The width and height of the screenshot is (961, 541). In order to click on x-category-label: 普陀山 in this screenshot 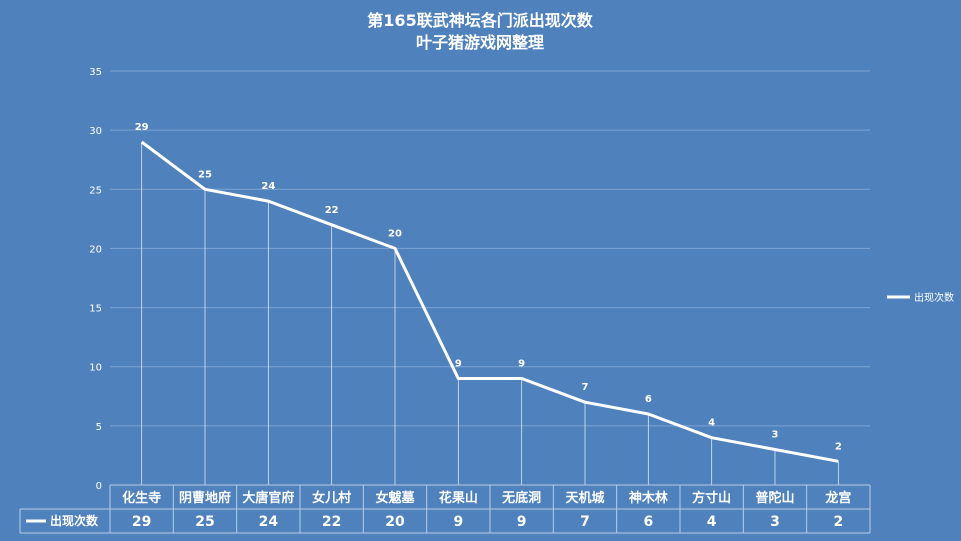, I will do `click(774, 498)`.